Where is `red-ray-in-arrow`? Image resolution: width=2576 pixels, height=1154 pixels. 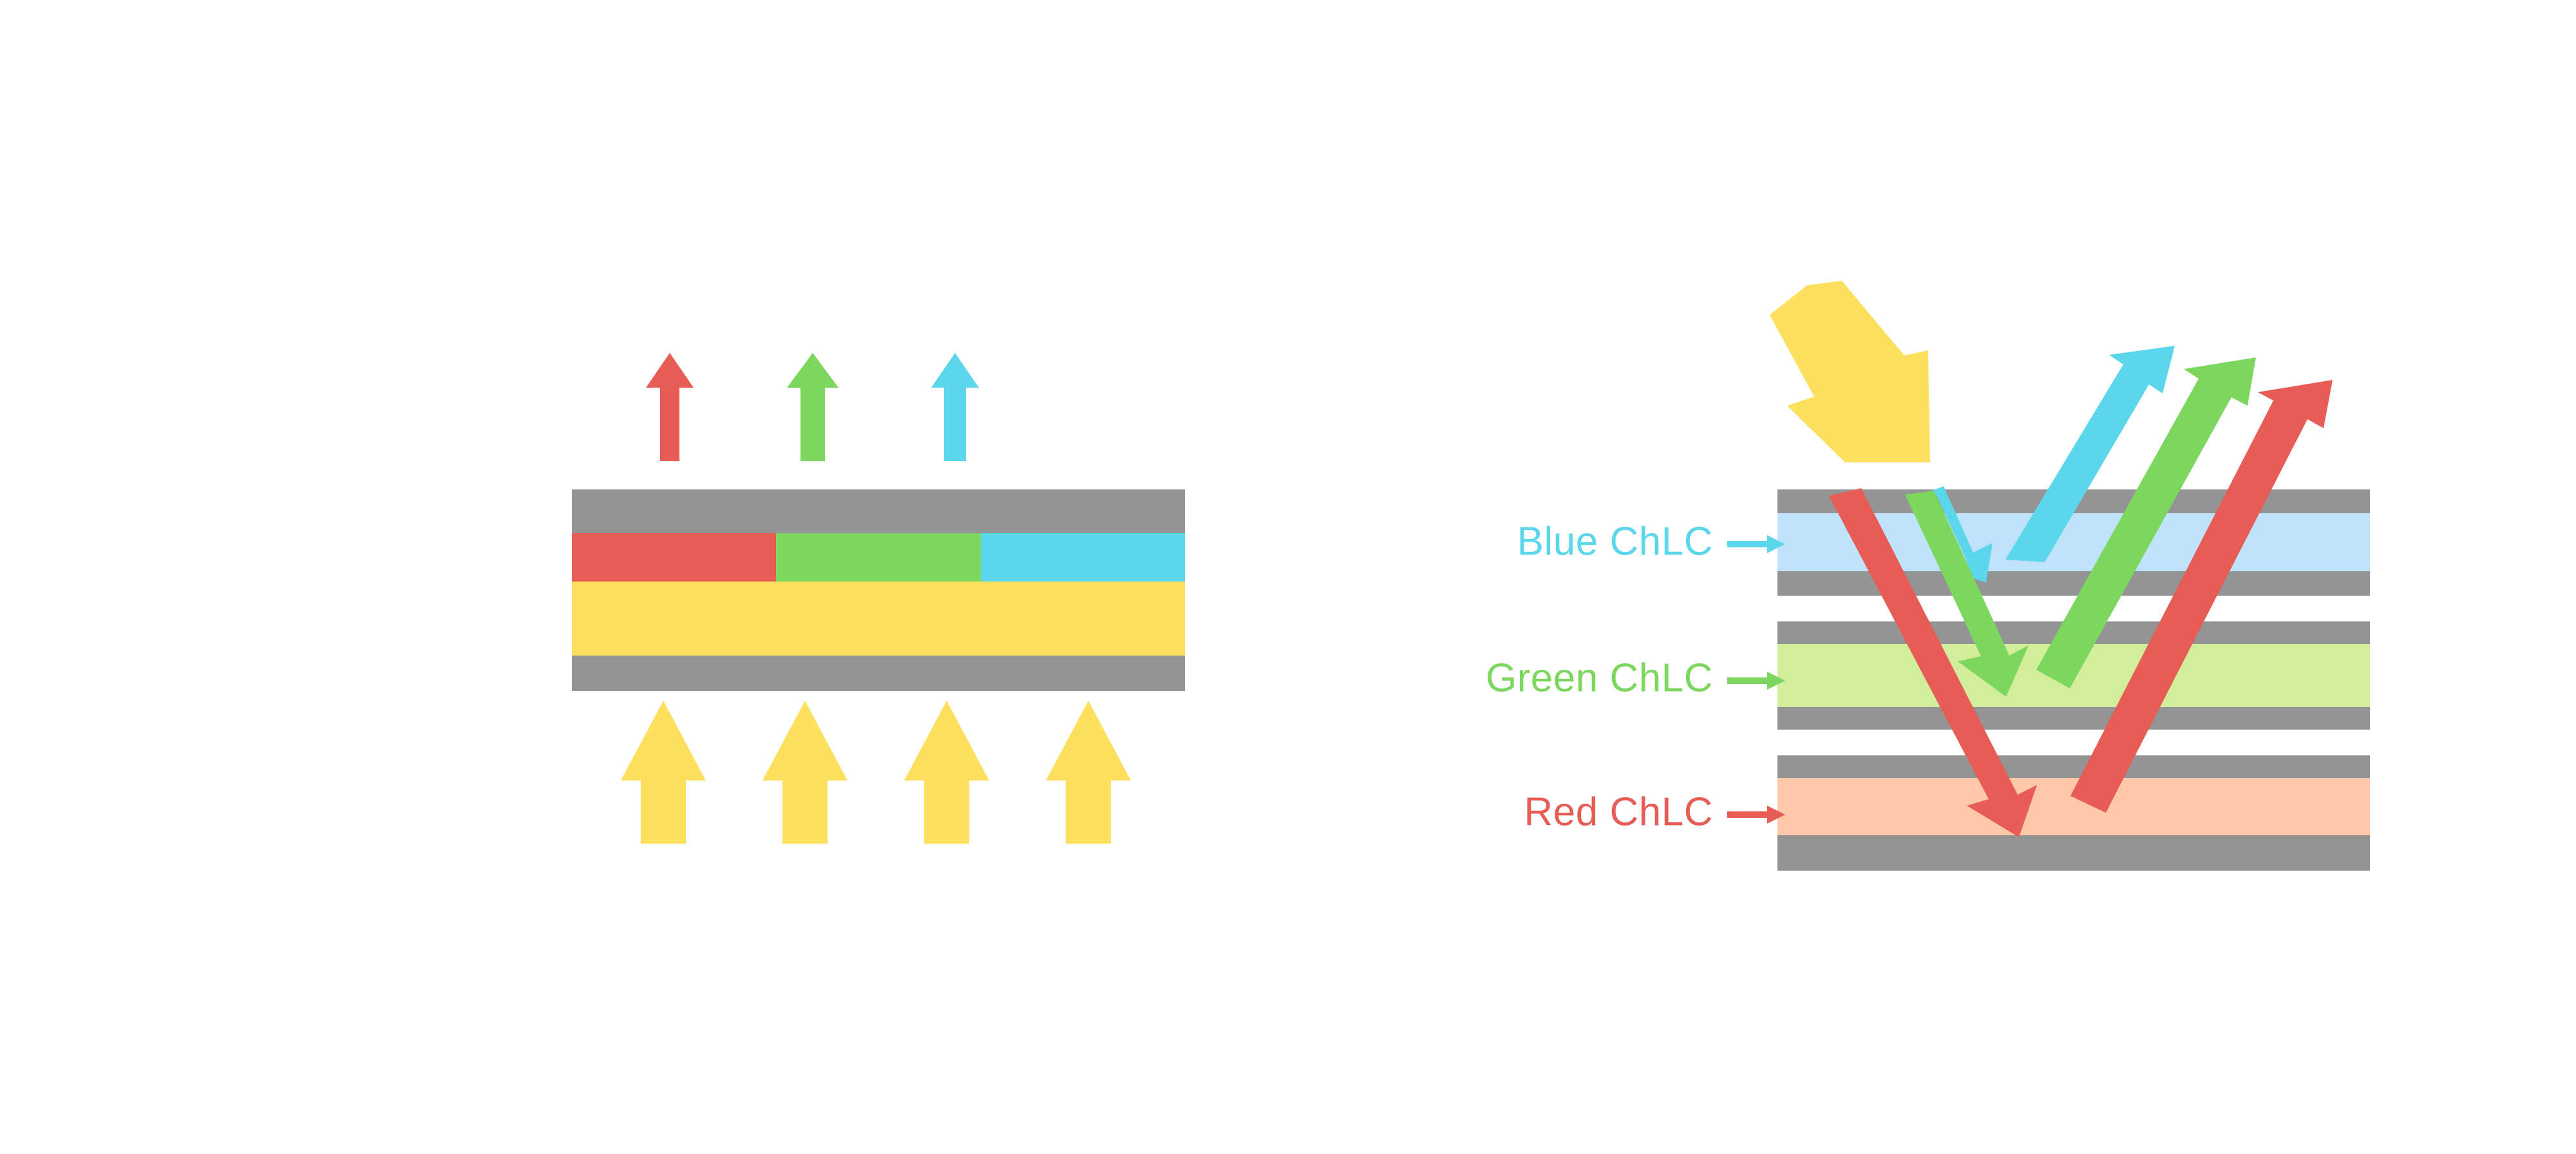
red-ray-in-arrow is located at coordinates (1933, 662).